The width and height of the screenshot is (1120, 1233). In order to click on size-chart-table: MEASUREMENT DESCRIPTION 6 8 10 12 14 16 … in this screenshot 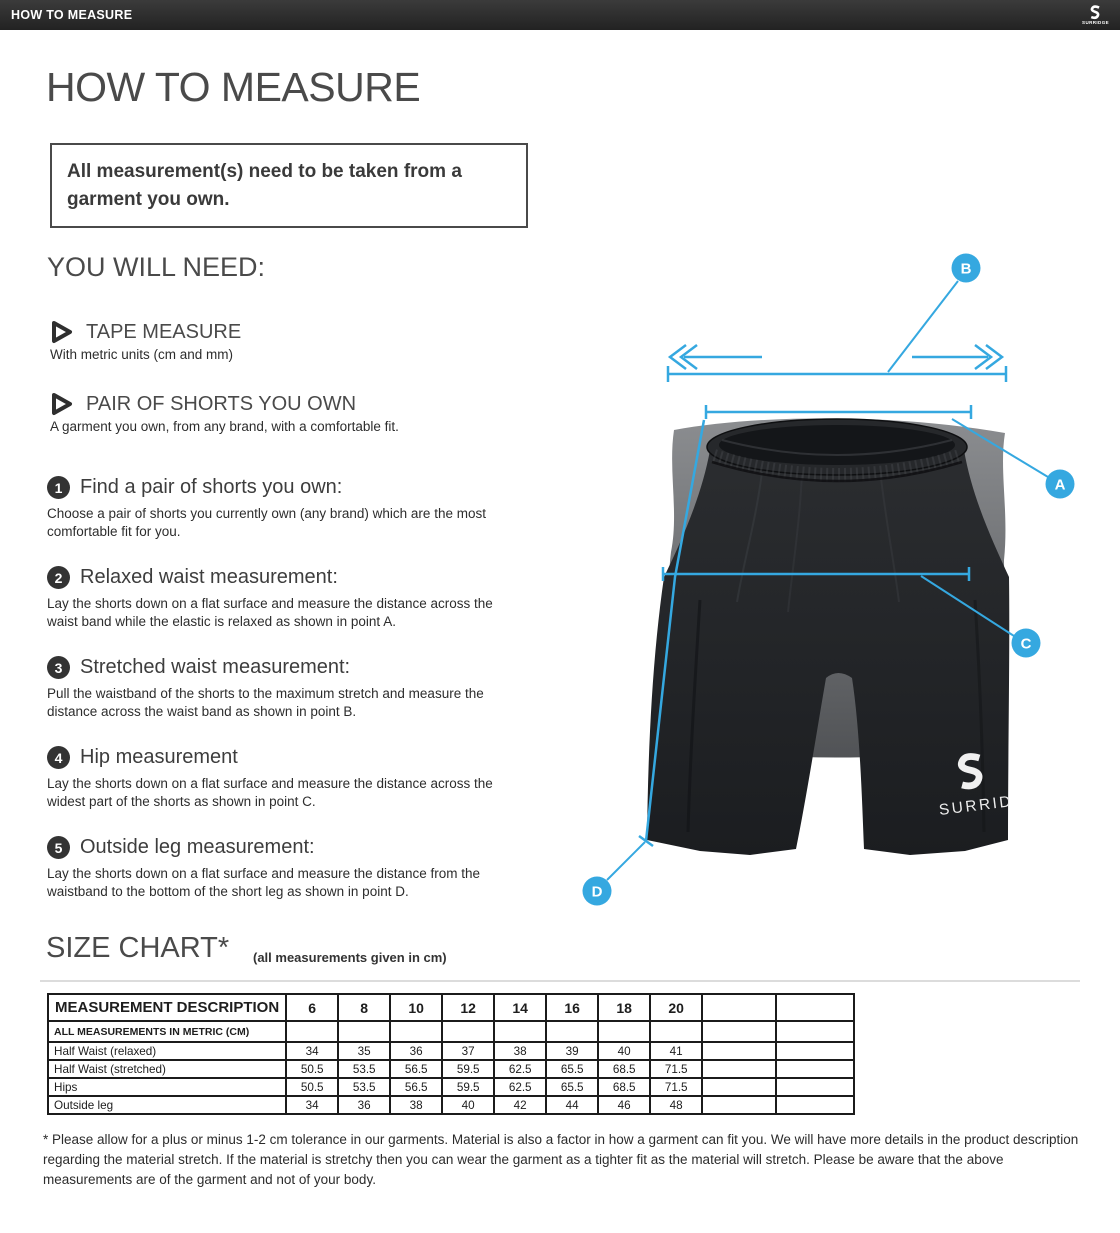, I will do `click(451, 1054)`.